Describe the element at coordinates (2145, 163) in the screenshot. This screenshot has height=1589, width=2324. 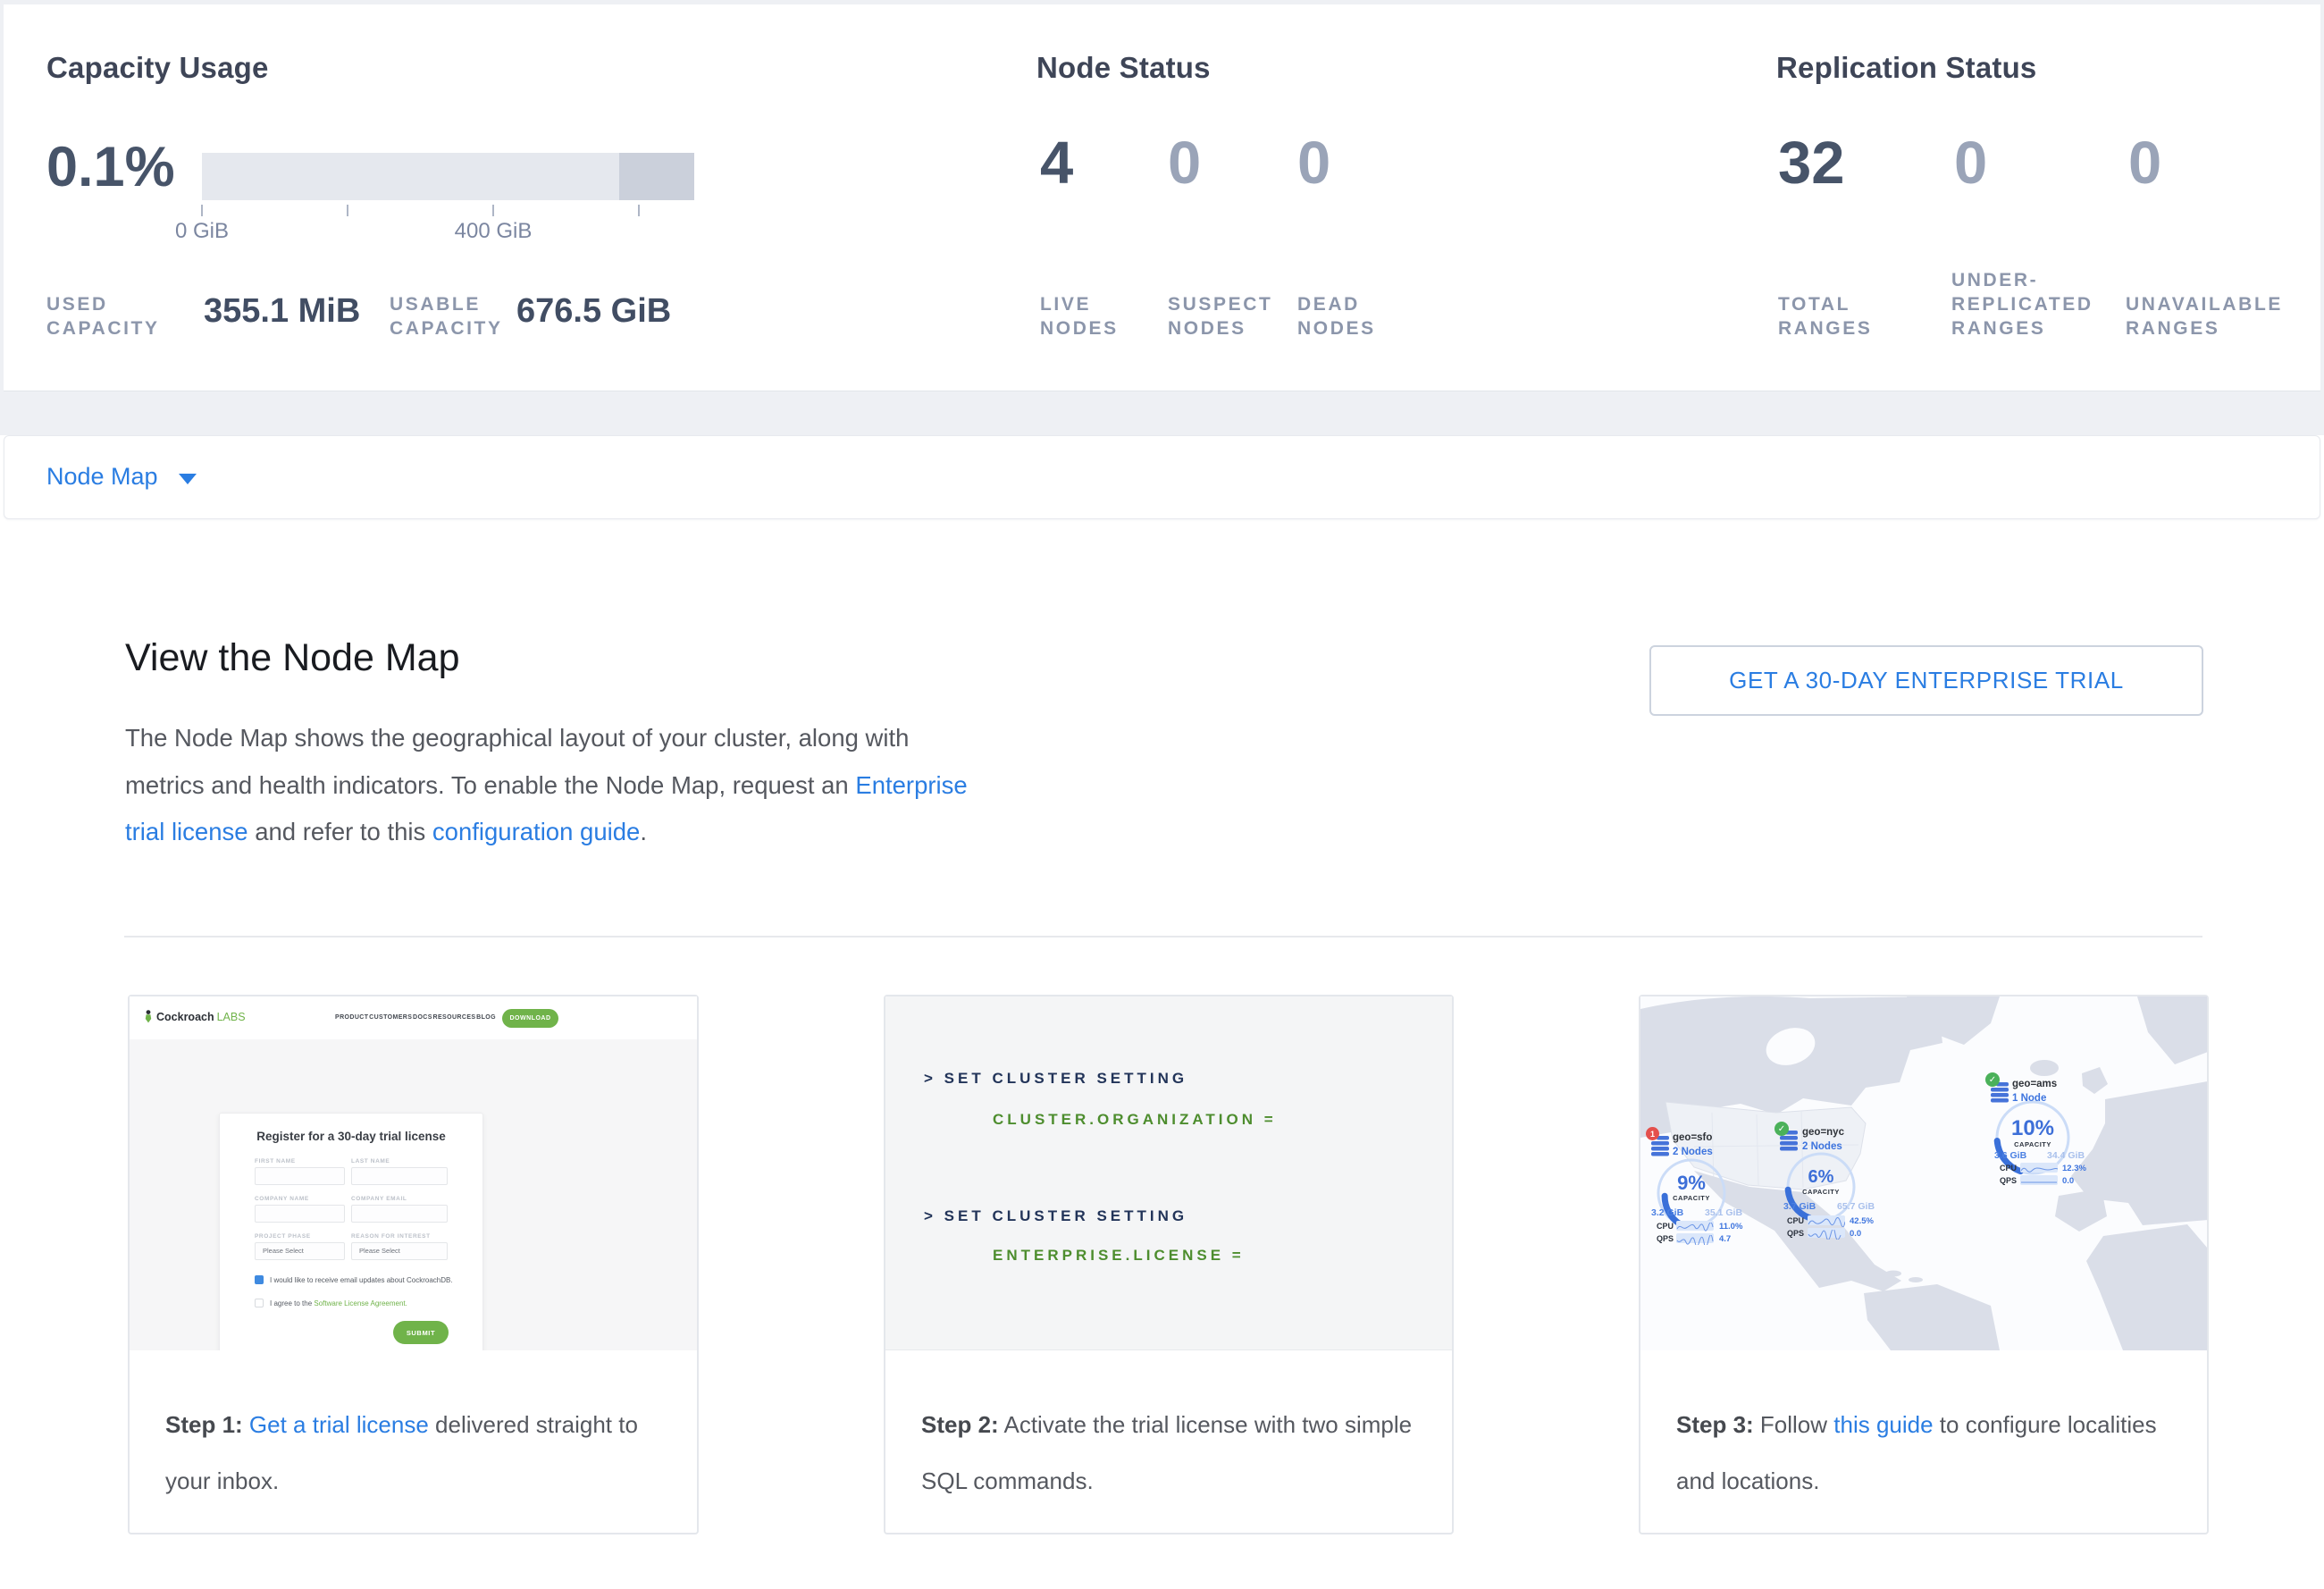
I see `unavailable-count: 0` at that location.